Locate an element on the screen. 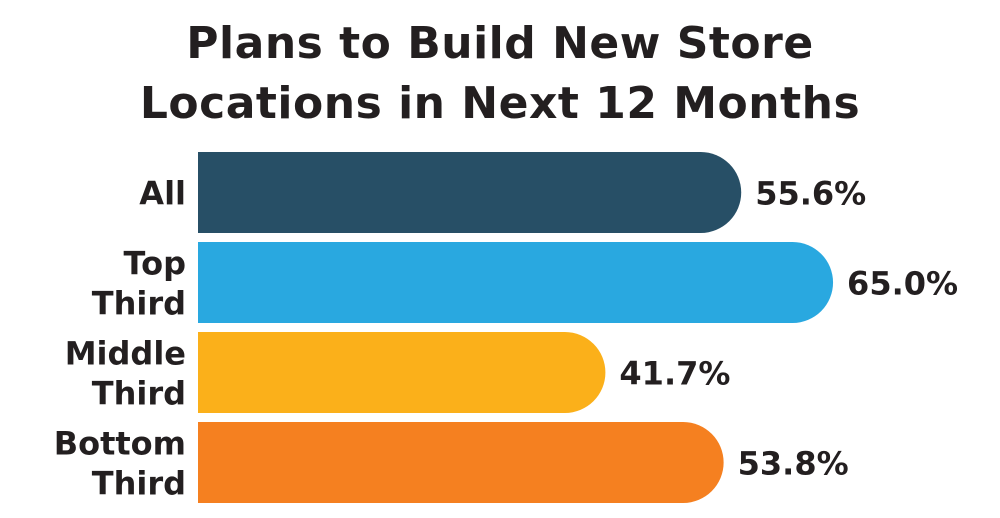 The width and height of the screenshot is (1000, 518). category-label-3: Middle Third is located at coordinates (125, 374).